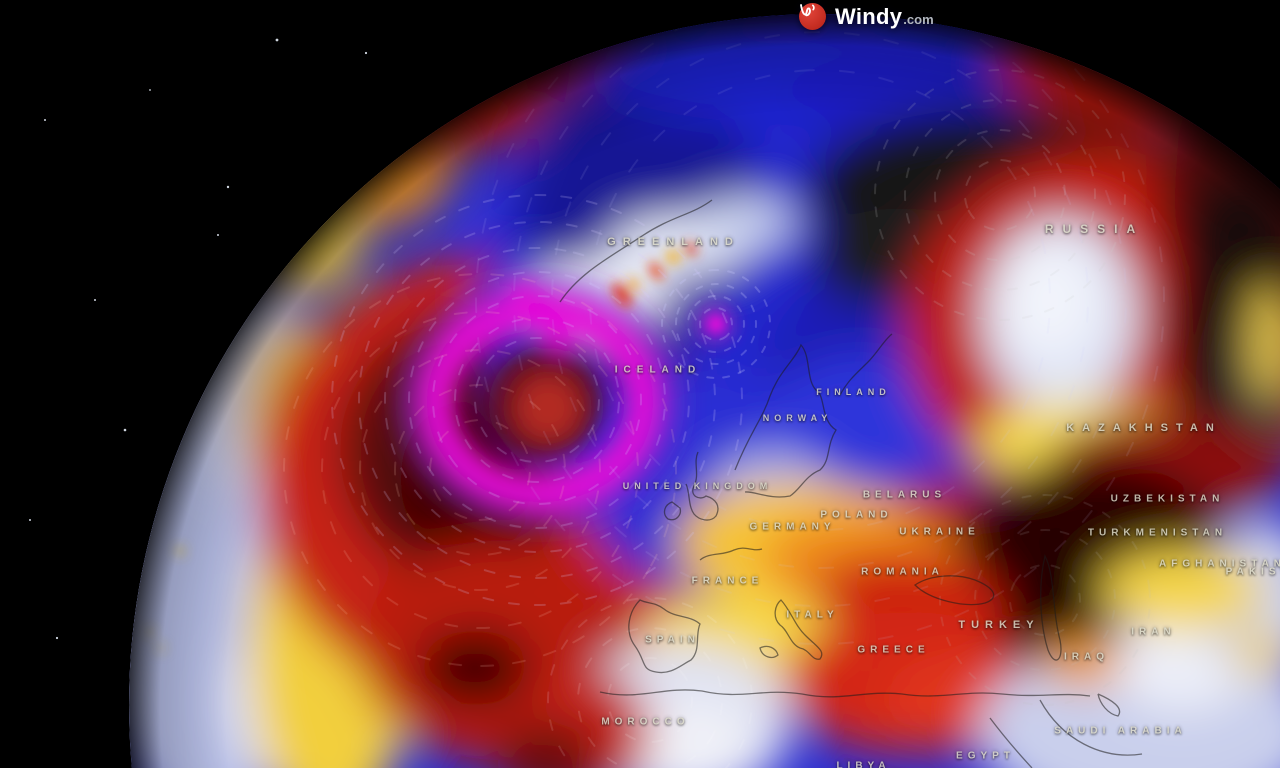 The width and height of the screenshot is (1280, 768). Describe the element at coordinates (812, 16) in the screenshot. I see `windy-swirl-icon` at that location.